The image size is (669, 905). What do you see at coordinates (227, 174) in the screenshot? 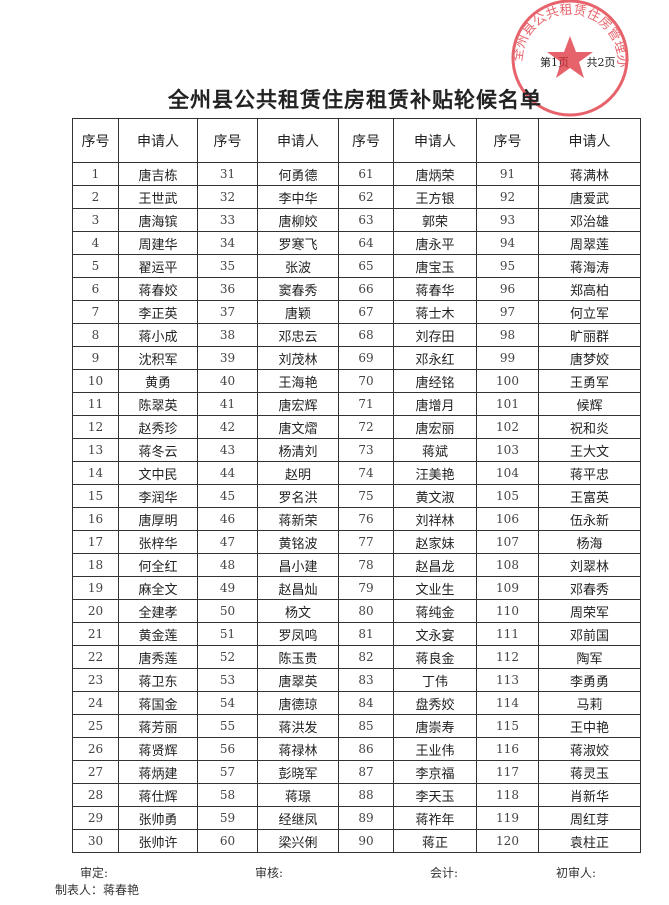
I see `number-cell: 31` at bounding box center [227, 174].